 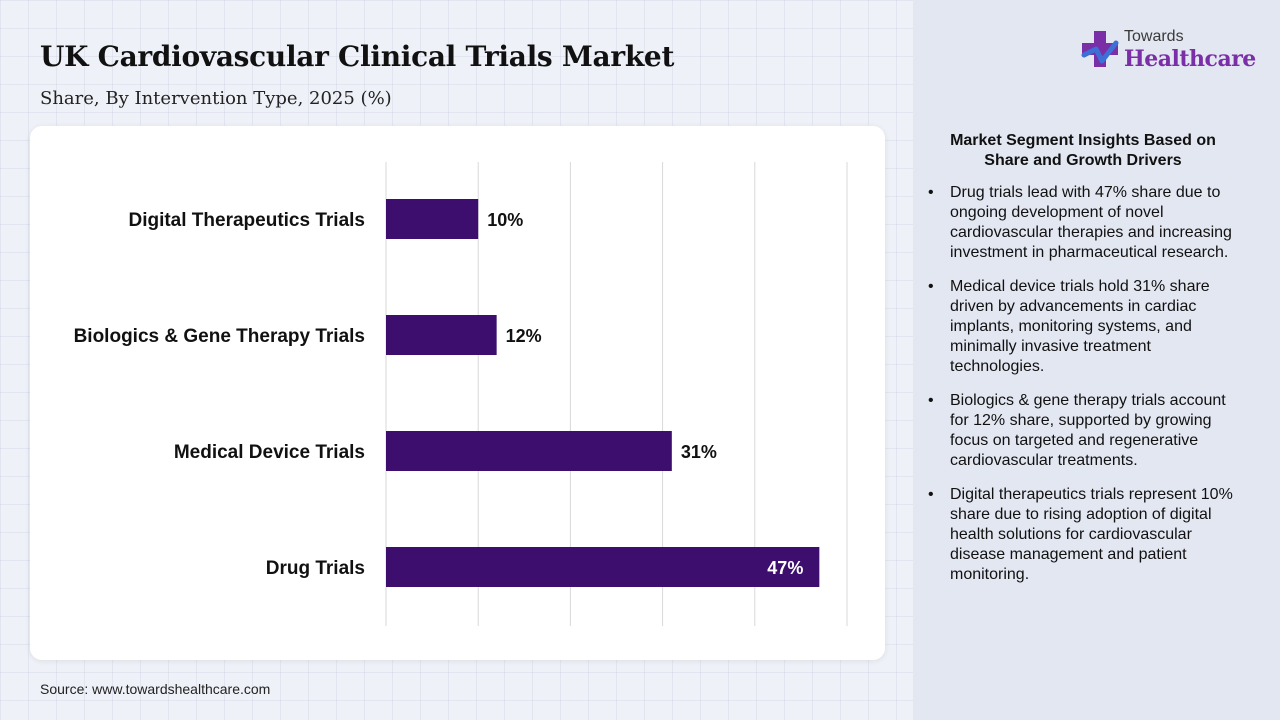 What do you see at coordinates (357, 56) in the screenshot?
I see `page-title: UK Cardiovascular Clinical Trials Market` at bounding box center [357, 56].